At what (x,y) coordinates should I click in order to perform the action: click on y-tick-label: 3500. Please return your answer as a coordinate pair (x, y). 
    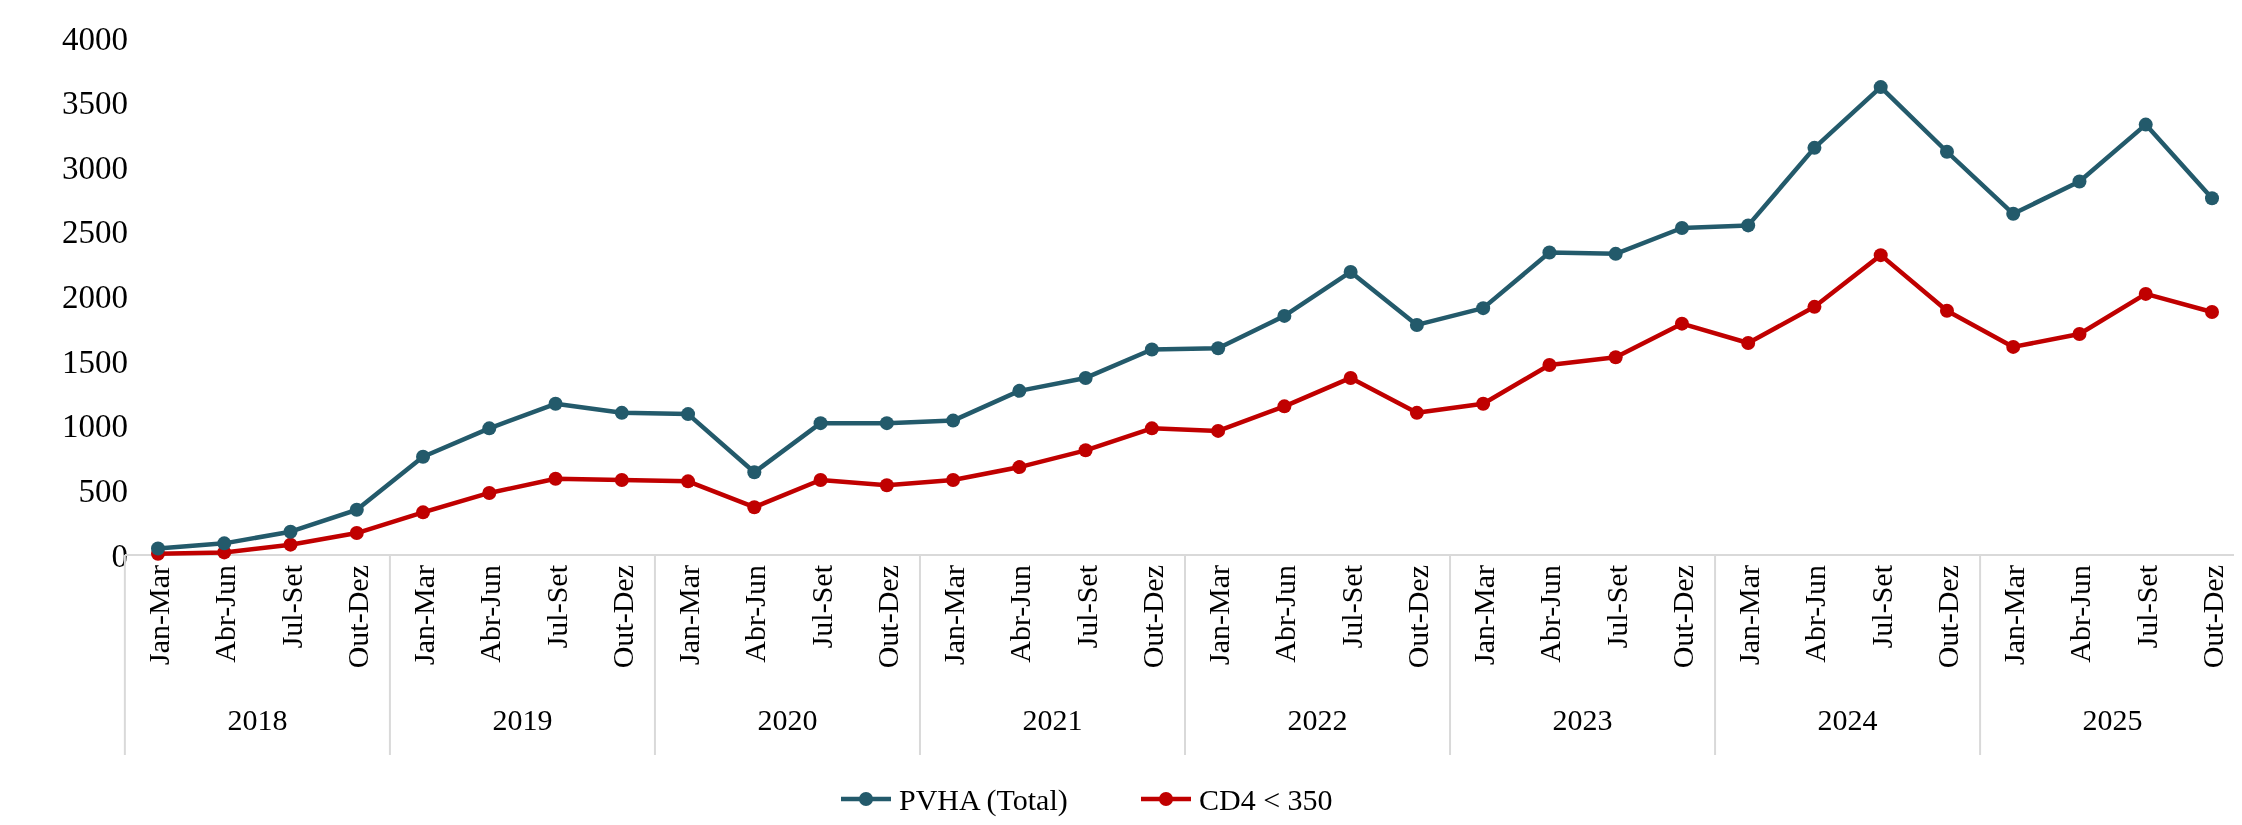
    Looking at the image, I should click on (95, 103).